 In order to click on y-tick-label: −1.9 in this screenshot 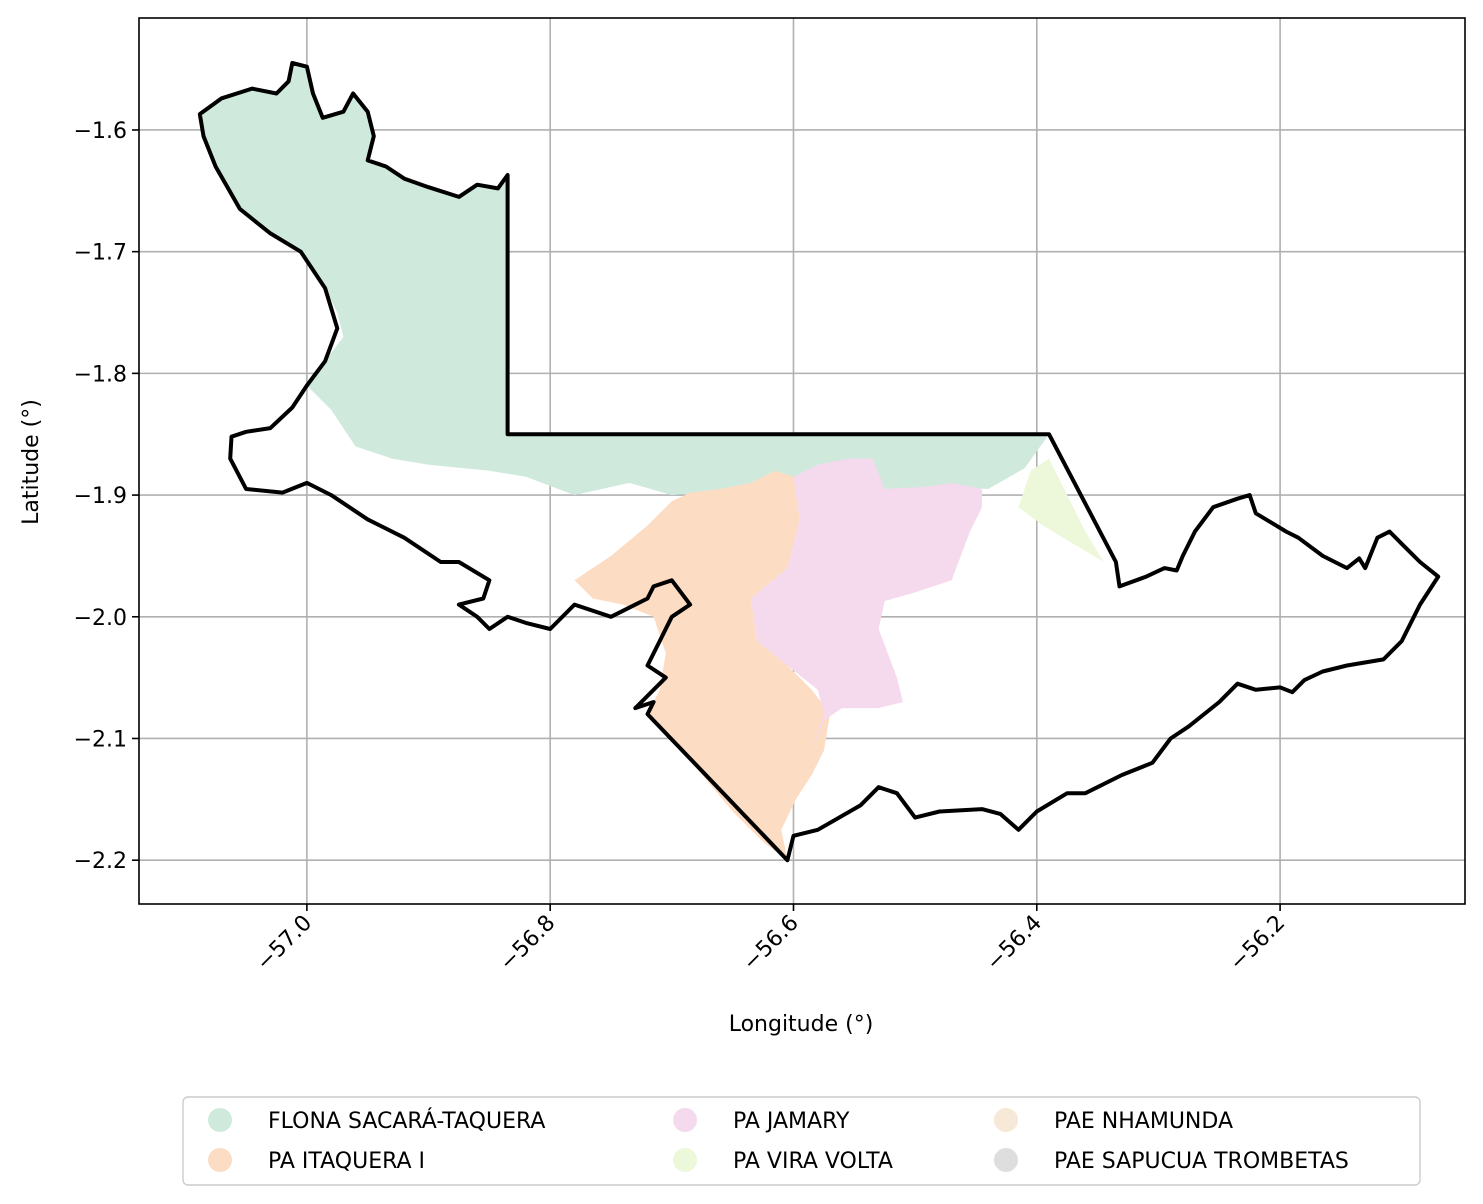, I will do `click(100, 496)`.